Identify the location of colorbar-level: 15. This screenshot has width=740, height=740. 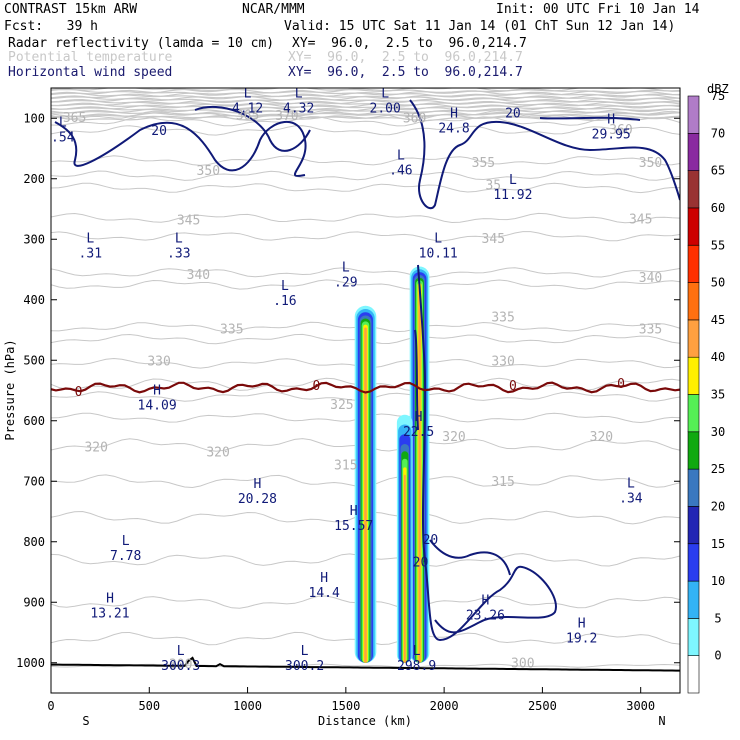
(718, 544).